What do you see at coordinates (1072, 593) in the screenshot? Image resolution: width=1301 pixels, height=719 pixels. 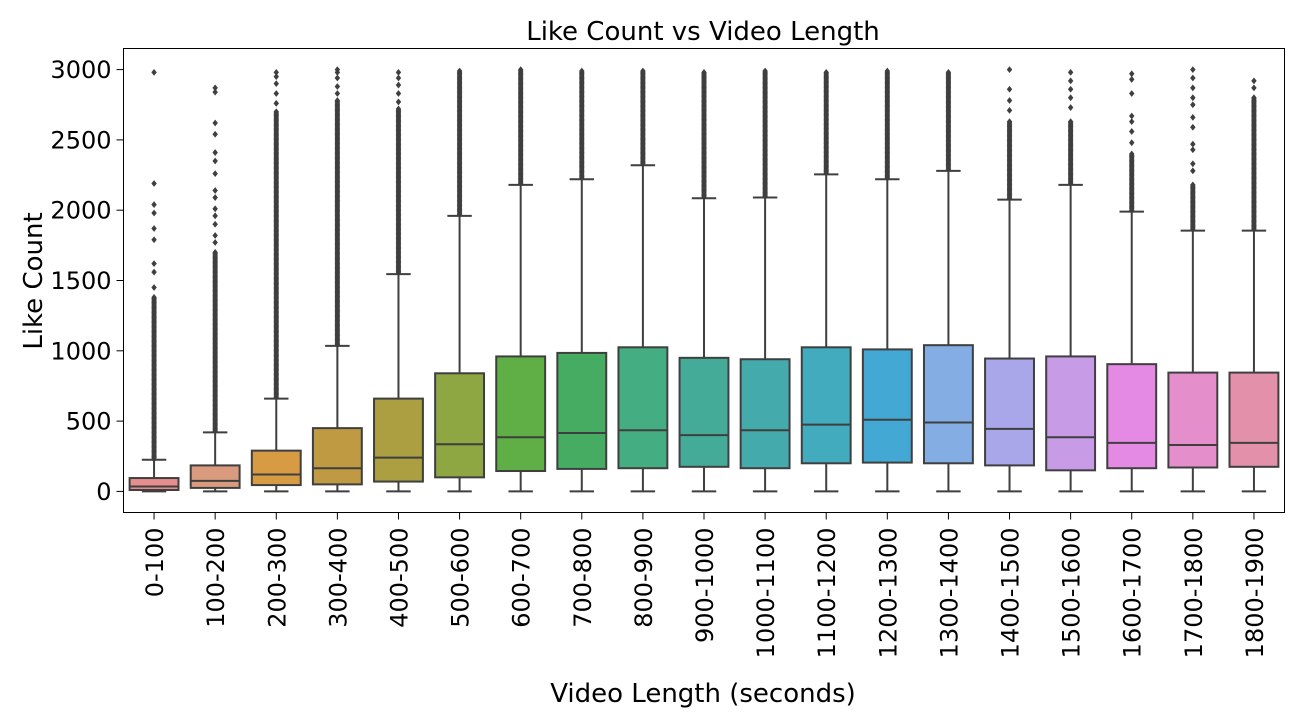 I see `x-tick-label: 1500-1600` at bounding box center [1072, 593].